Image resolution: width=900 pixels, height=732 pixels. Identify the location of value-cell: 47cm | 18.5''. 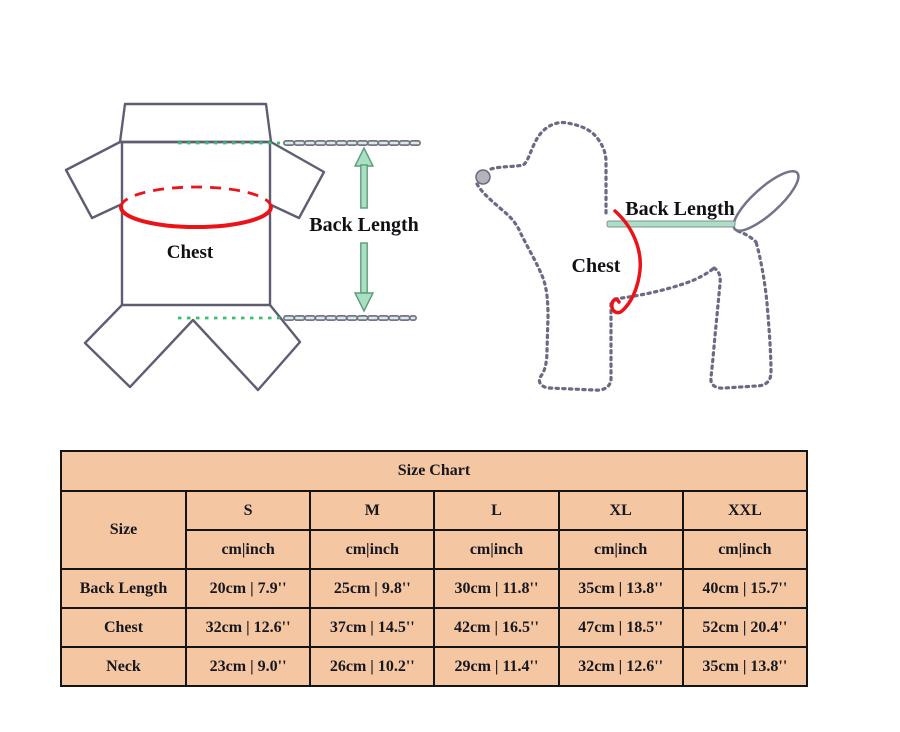
(620, 627).